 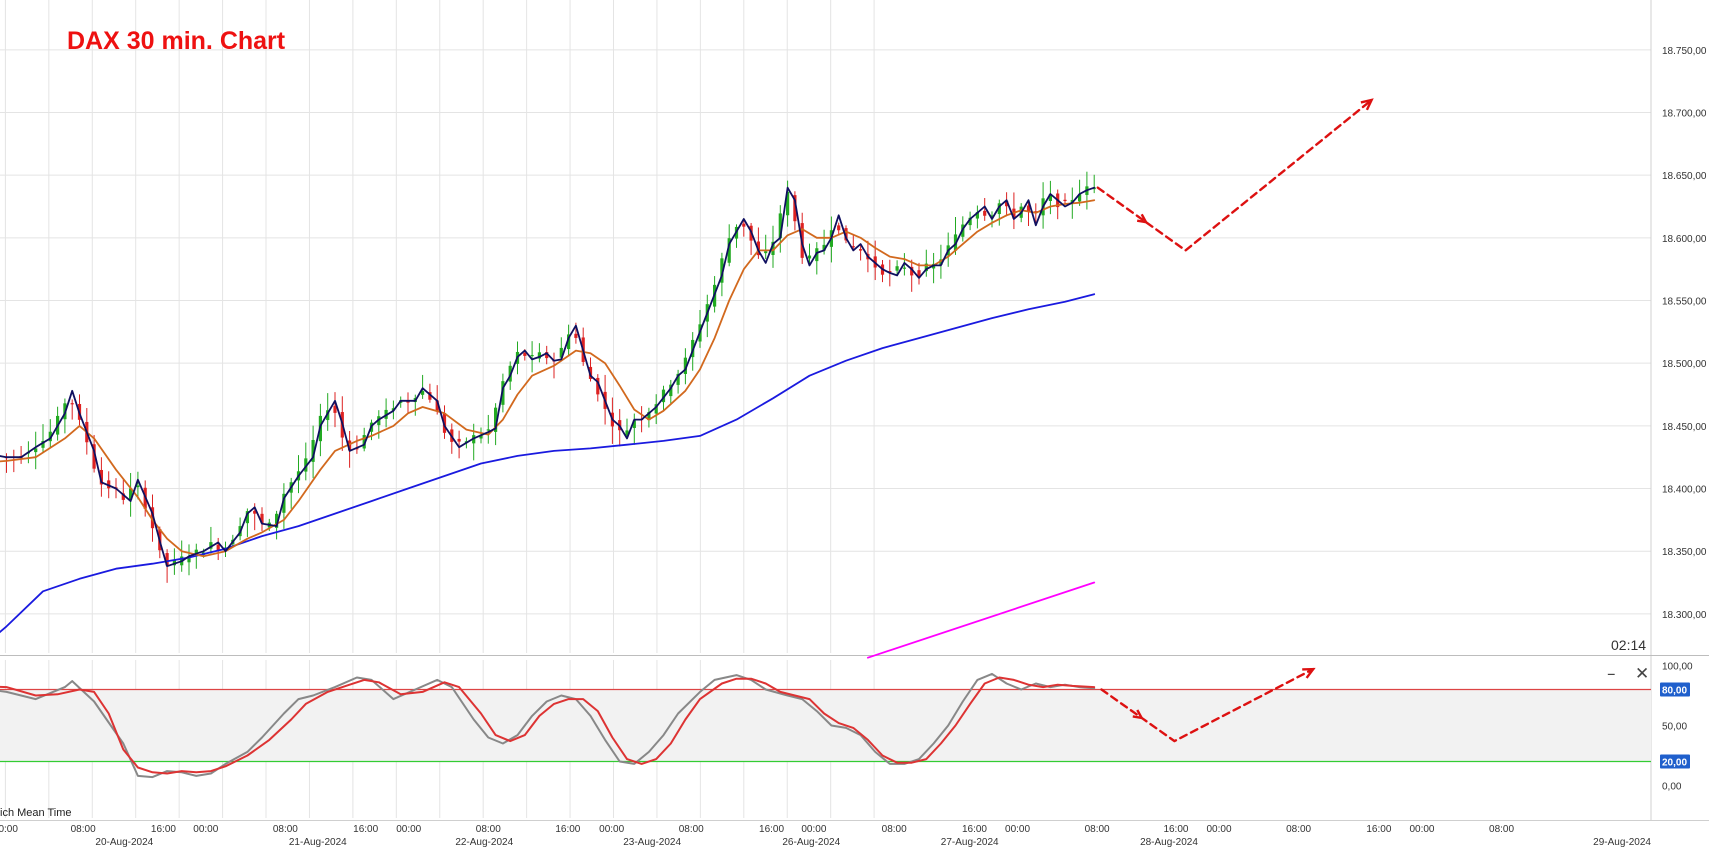 What do you see at coordinates (1207, 705) in the screenshot?
I see `oscillator-projection-arrow` at bounding box center [1207, 705].